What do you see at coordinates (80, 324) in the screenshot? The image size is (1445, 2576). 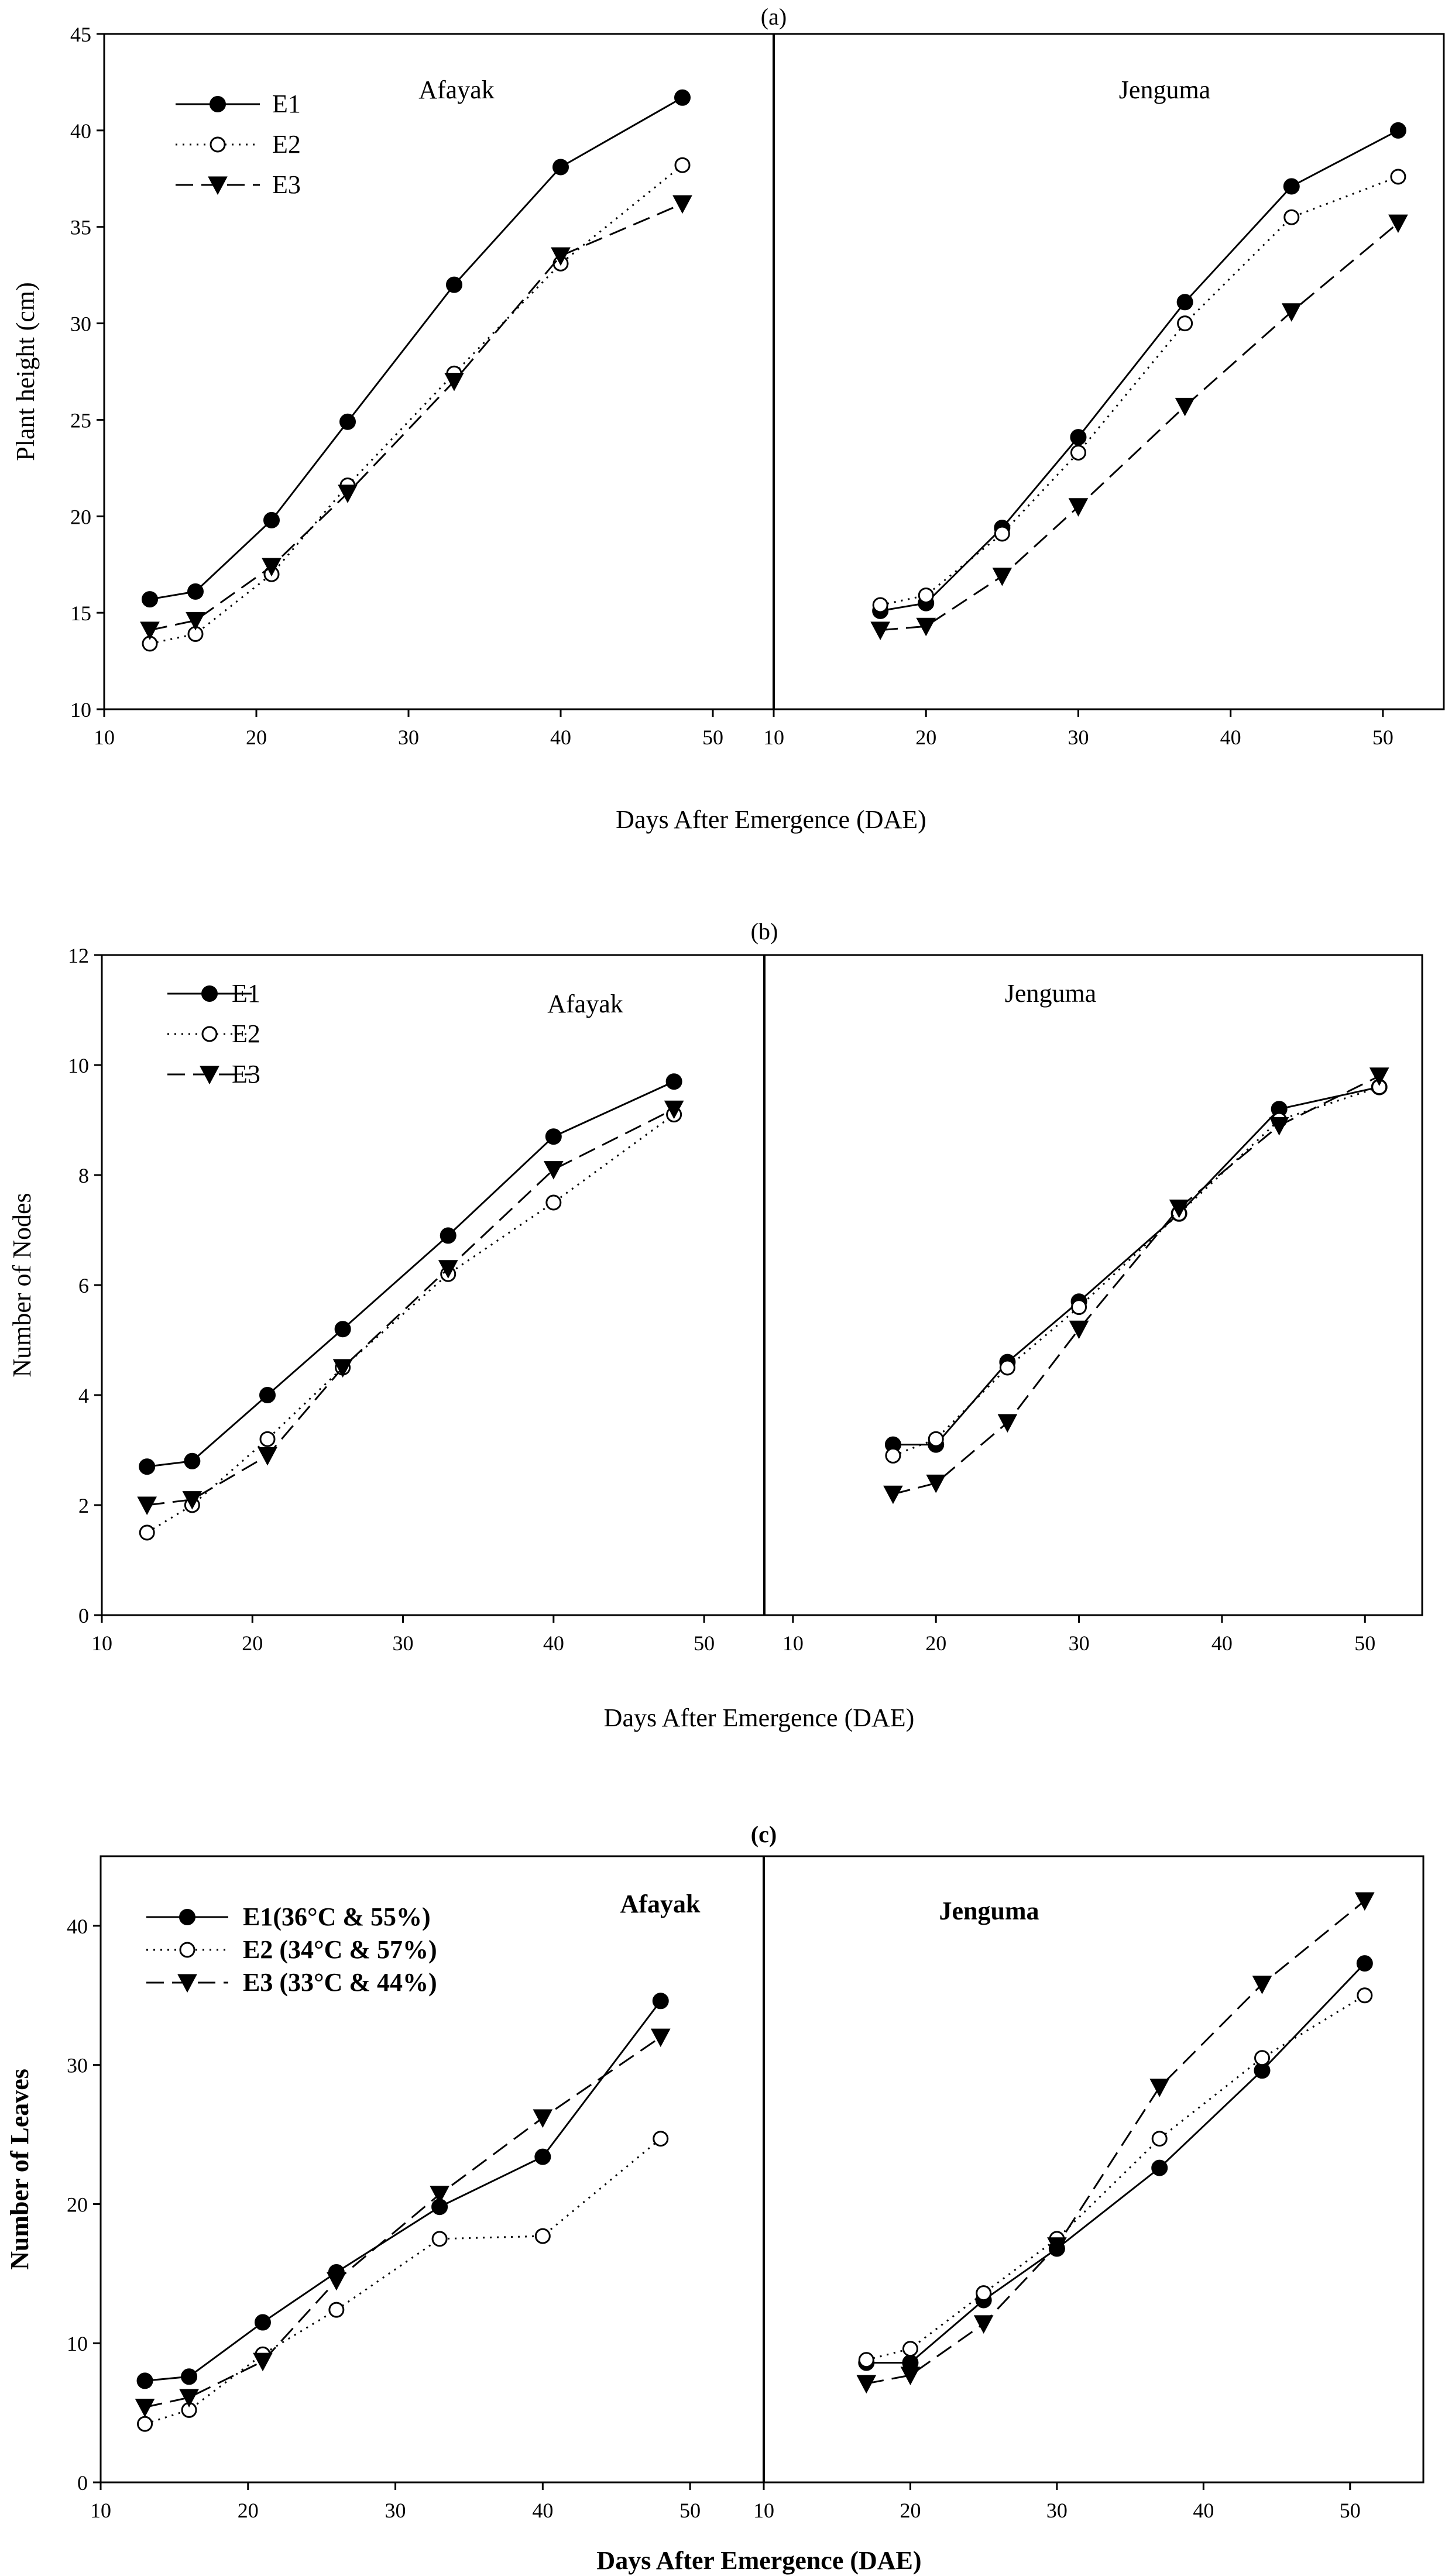 I see `y-tick-label: 30` at bounding box center [80, 324].